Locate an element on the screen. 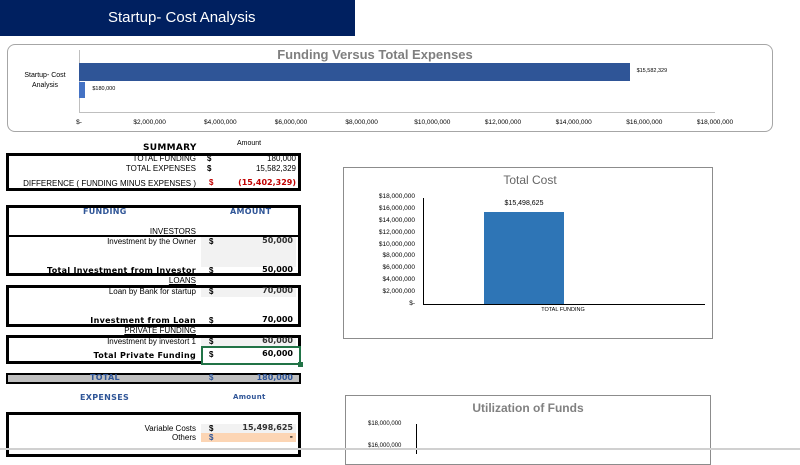  x-tick-label: $14,000,000 is located at coordinates (573, 122).